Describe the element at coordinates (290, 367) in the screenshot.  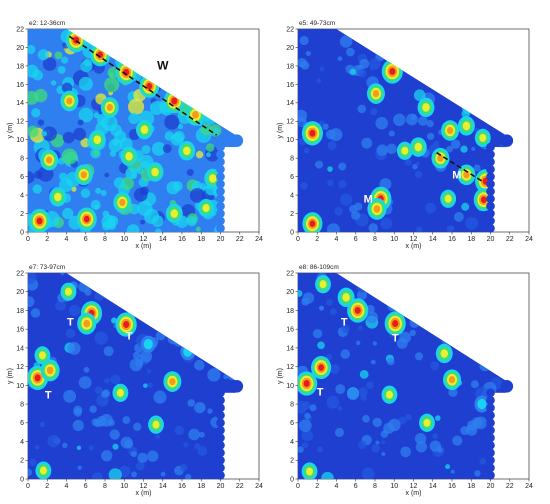
I see `y-tick-label: 12` at that location.